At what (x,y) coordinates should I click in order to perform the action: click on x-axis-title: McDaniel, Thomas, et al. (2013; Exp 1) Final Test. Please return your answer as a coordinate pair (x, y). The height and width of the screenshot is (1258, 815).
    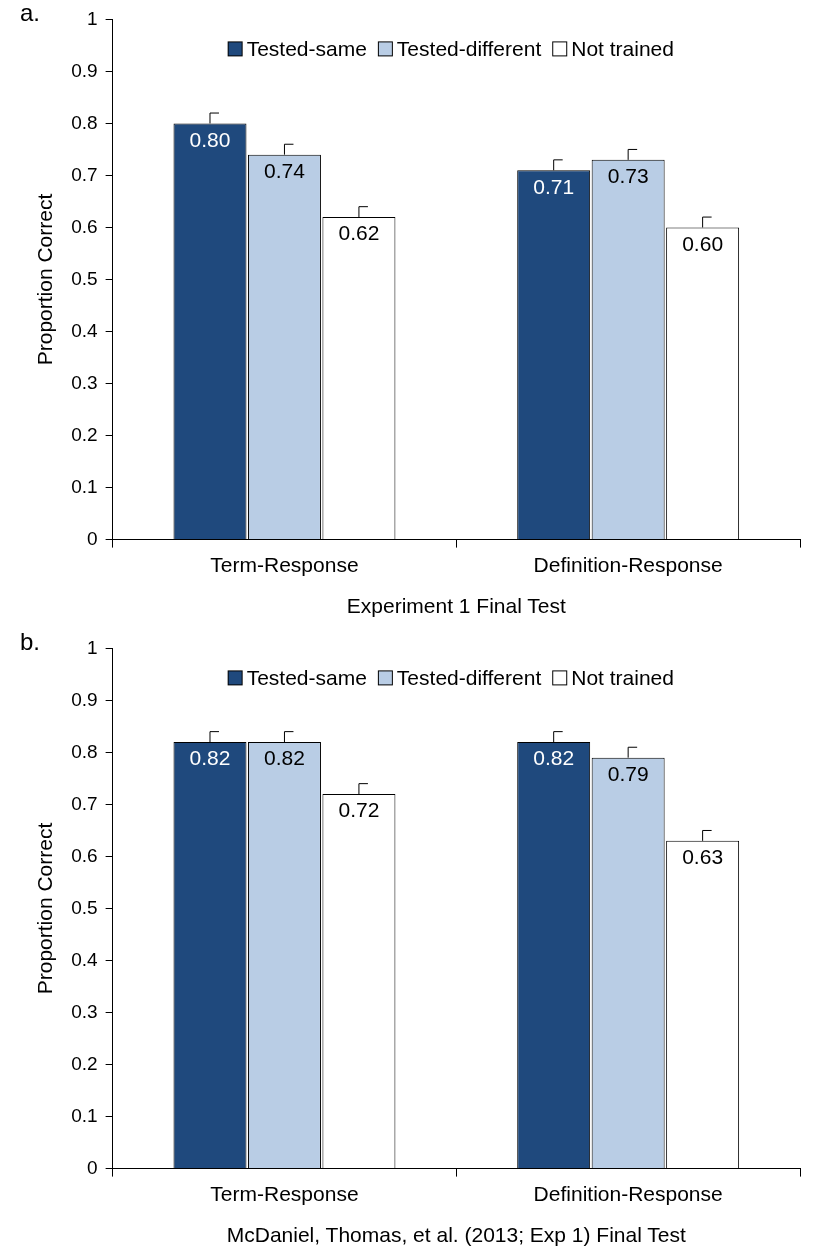
    Looking at the image, I should click on (456, 1235).